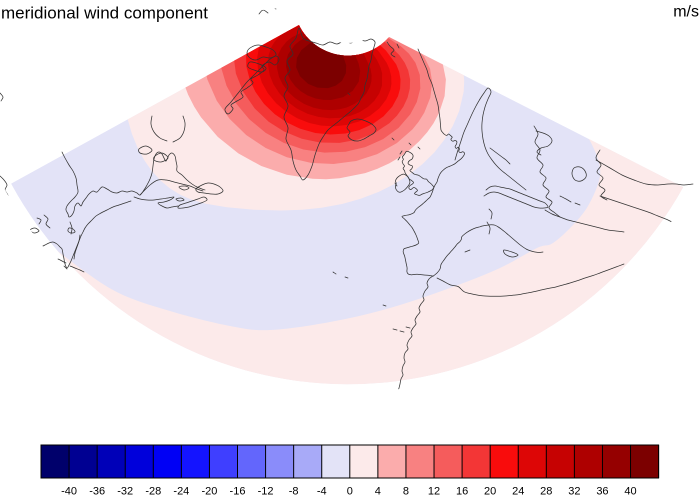 This screenshot has width=700, height=498. Describe the element at coordinates (574, 492) in the screenshot. I see `svg-text: 32` at that location.